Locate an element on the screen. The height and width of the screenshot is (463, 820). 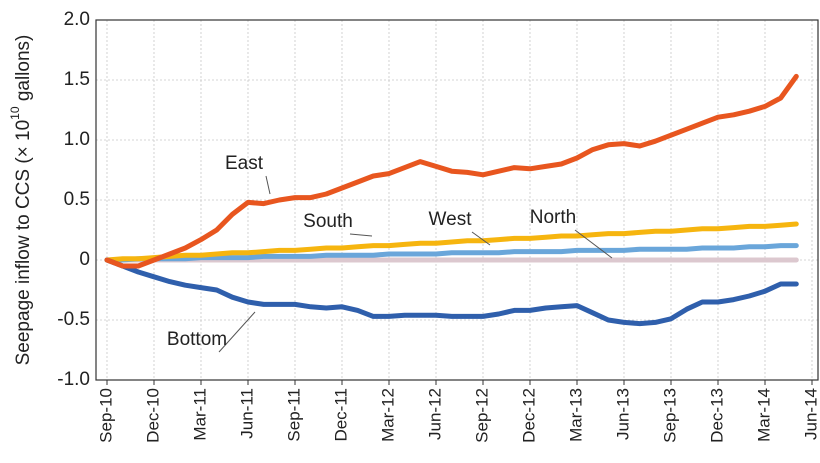
y-tick-label: -1.0 is located at coordinates (73, 379).